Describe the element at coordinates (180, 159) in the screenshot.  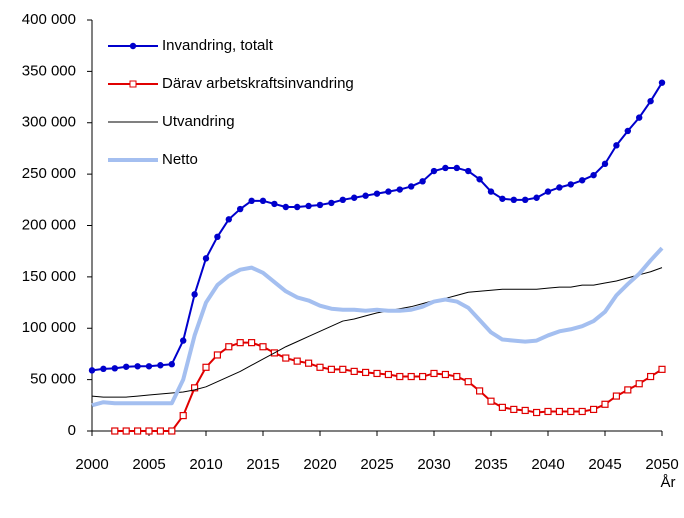
I see `legend-label: Netto` at that location.